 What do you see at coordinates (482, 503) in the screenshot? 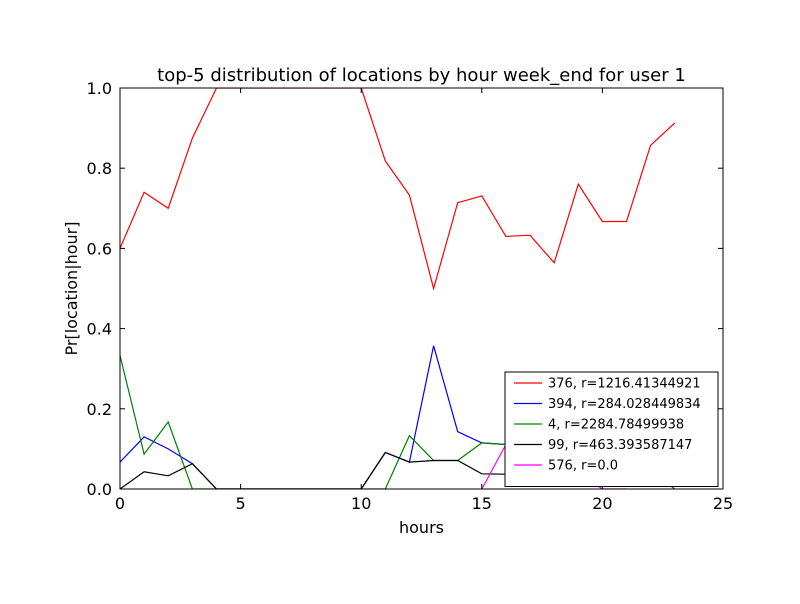
I see `x-tick-label: 15` at bounding box center [482, 503].